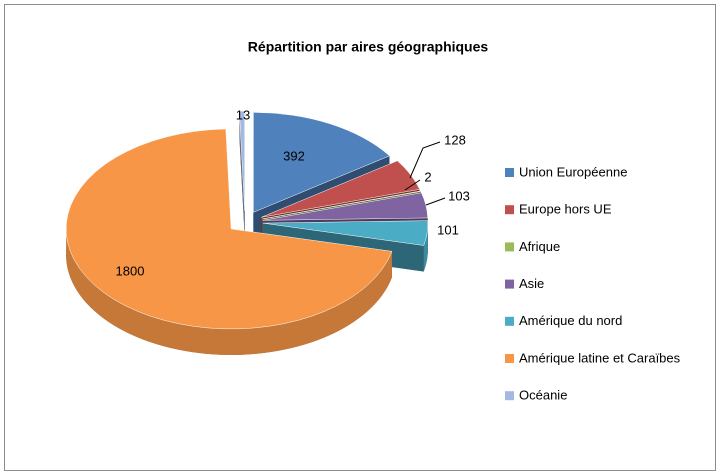 This screenshot has width=721, height=476. What do you see at coordinates (229, 291) in the screenshot?
I see `slice-wall` at bounding box center [229, 291].